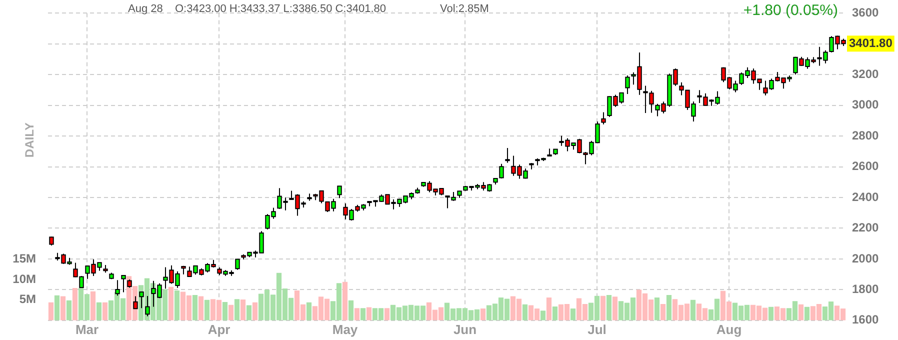 The width and height of the screenshot is (898, 340). I want to click on x-tick-label: May, so click(345, 329).